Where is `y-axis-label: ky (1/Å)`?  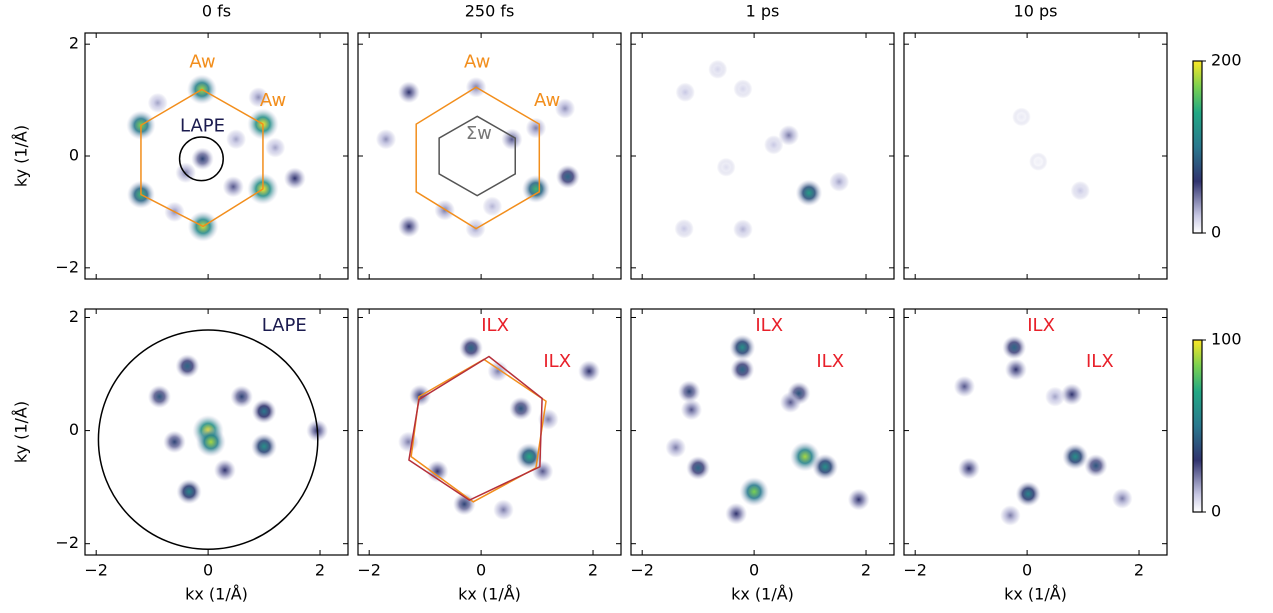 y-axis-label: ky (1/Å) is located at coordinates (21, 432).